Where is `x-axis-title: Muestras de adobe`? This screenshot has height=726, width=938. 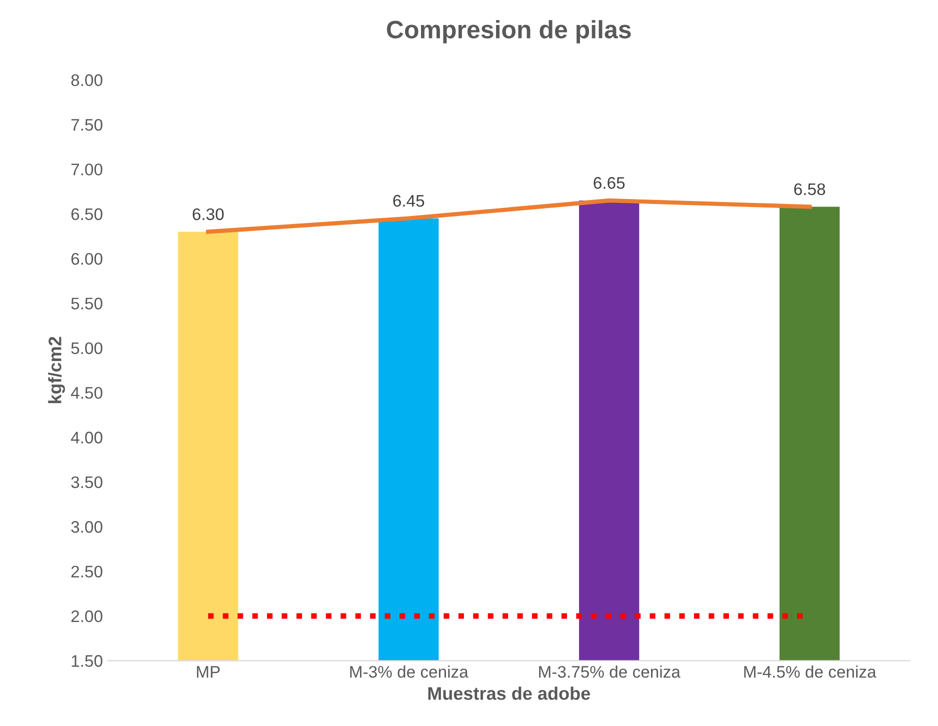
x-axis-title: Muestras de adobe is located at coordinates (509, 693).